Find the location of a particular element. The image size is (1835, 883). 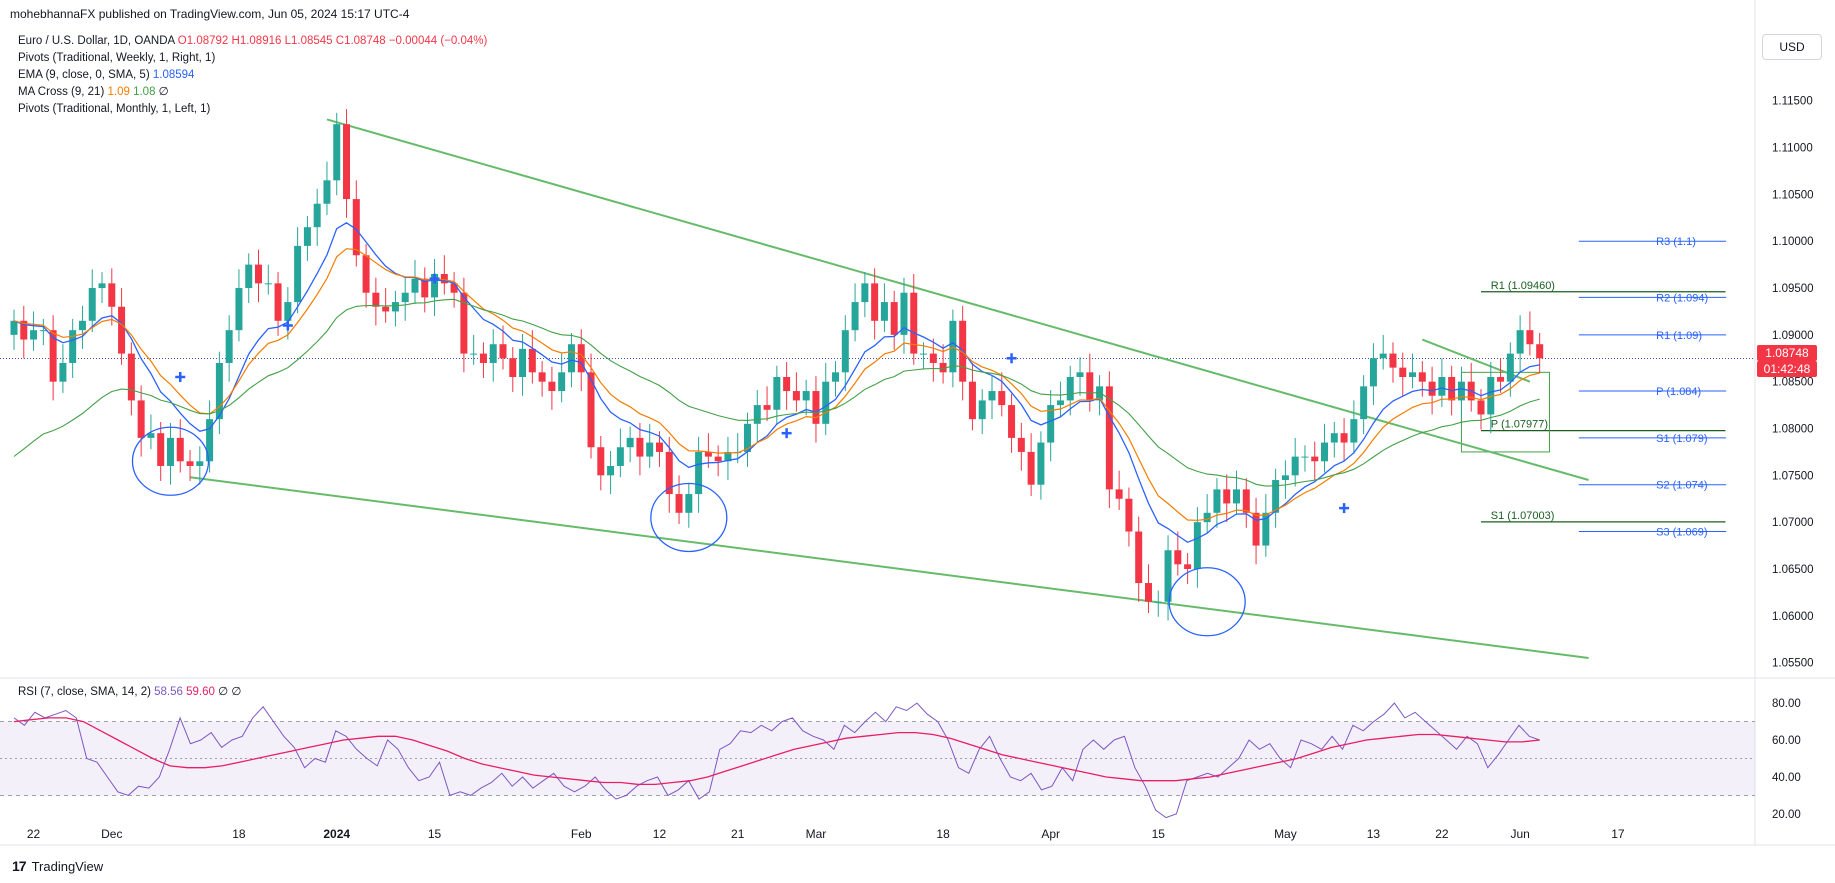

pivot-weekly-label: S2 (1.074) is located at coordinates (1681, 486).